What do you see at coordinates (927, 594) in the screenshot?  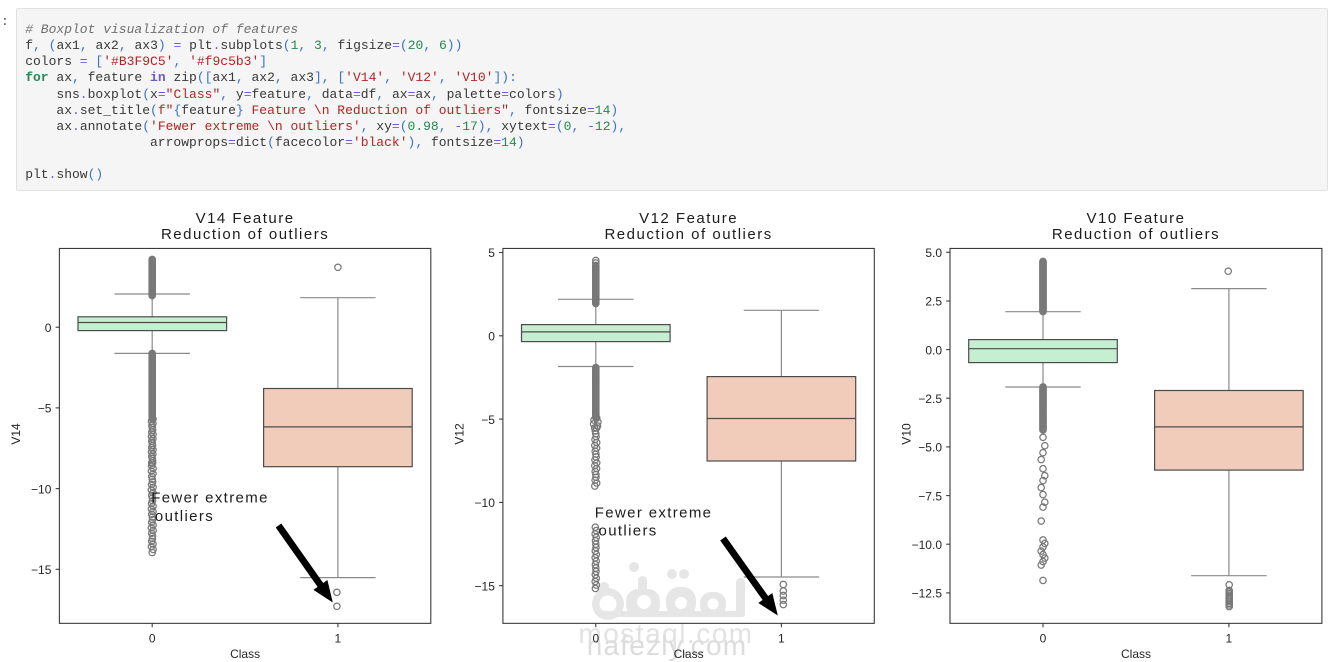 I see `svg-text: −12.5` at bounding box center [927, 594].